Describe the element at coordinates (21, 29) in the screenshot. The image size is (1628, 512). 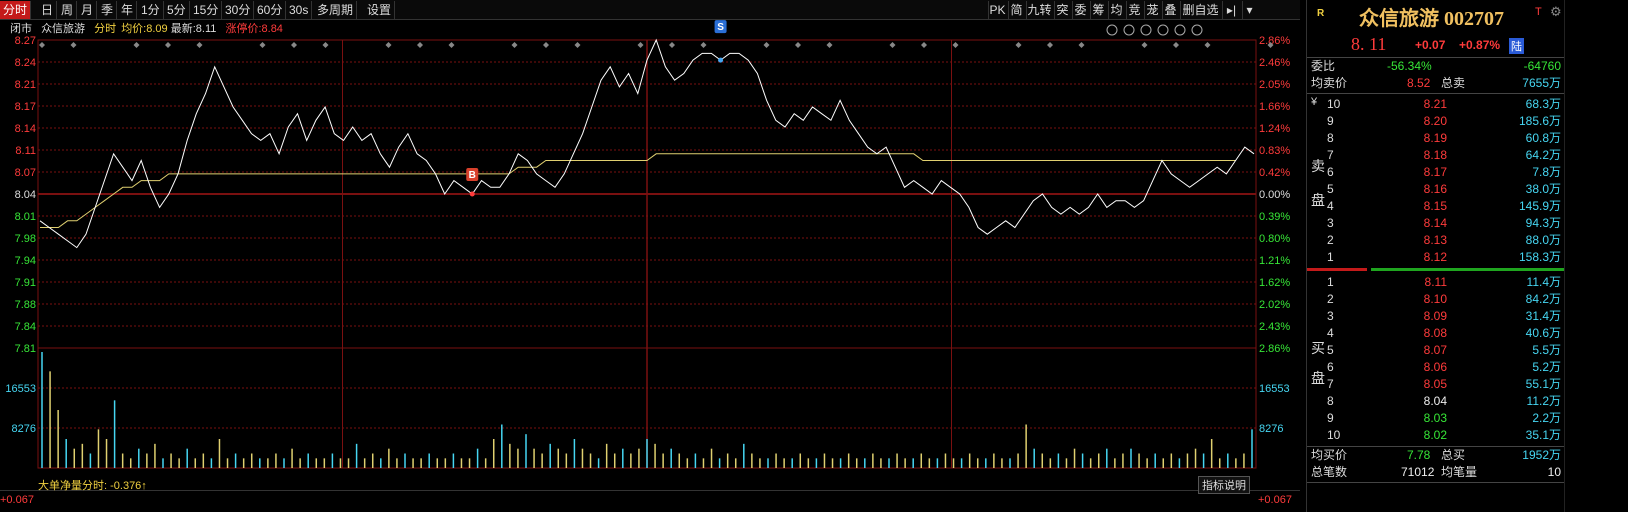
I see `market-status: 闭市` at that location.